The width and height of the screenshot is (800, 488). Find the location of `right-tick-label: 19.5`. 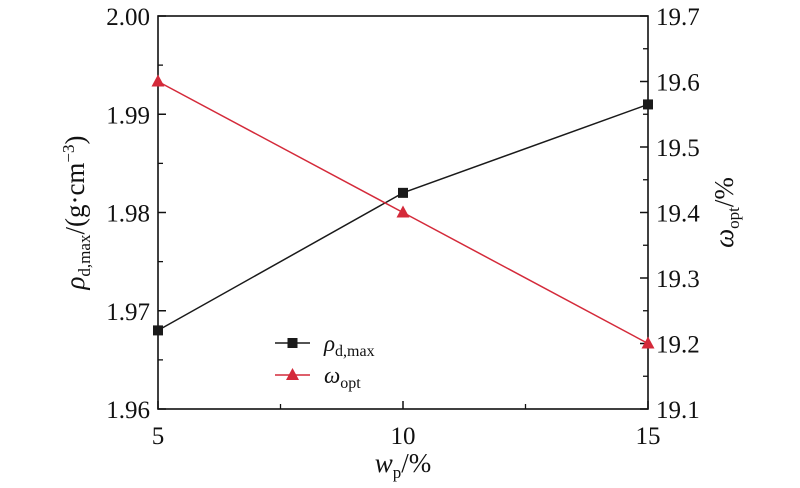

right-tick-label: 19.5 is located at coordinates (678, 148).